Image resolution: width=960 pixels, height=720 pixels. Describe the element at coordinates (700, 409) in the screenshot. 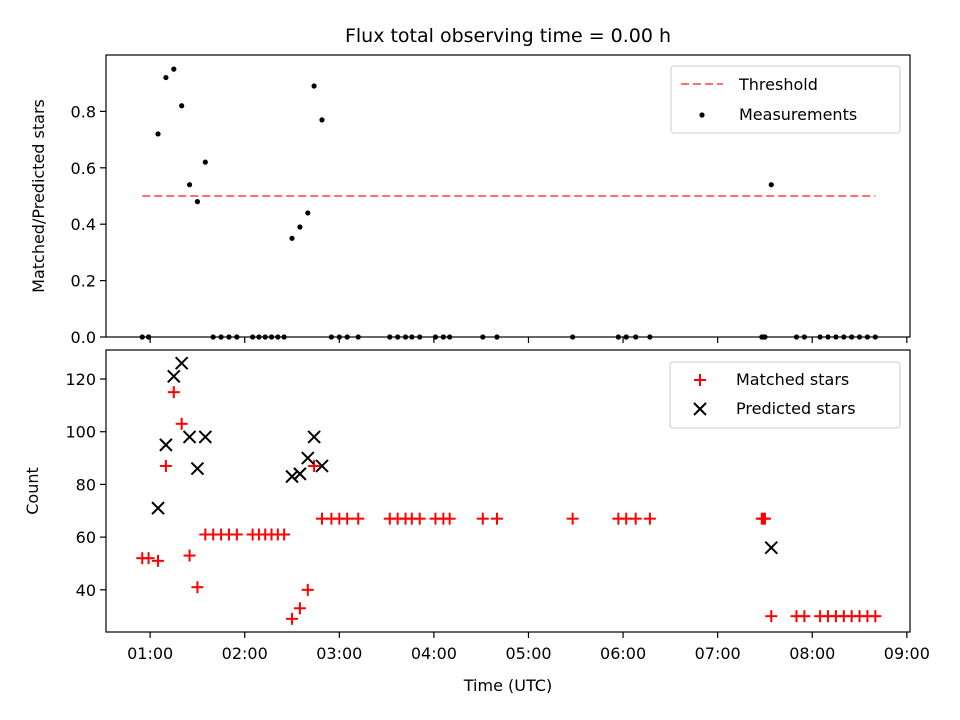

I see `legend-predicted-swatch` at that location.